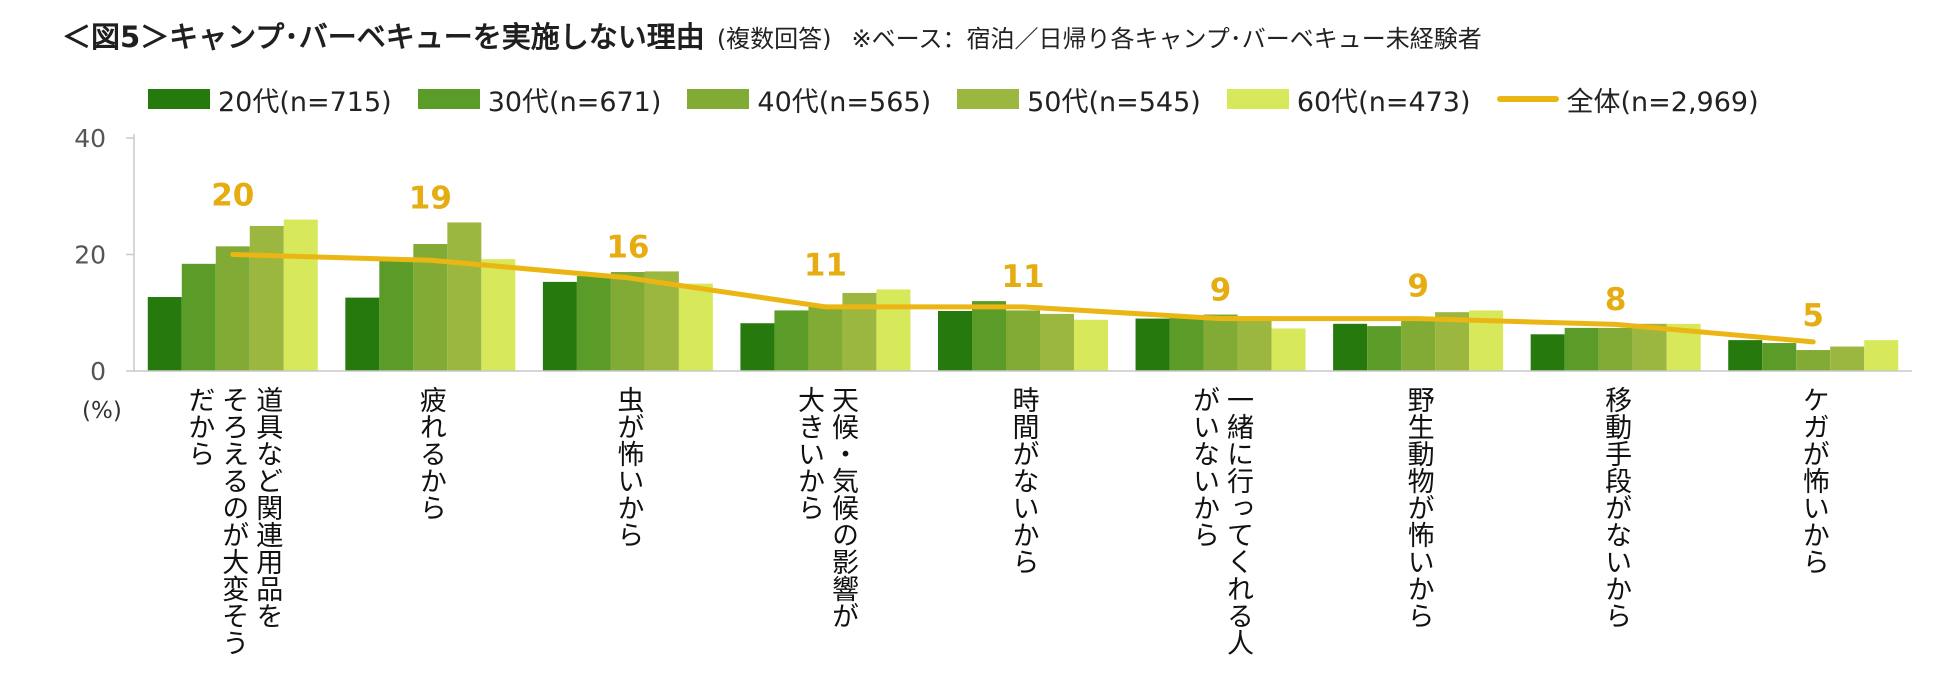 The width and height of the screenshot is (1950, 688). Describe the element at coordinates (843, 507) in the screenshot. I see `category-label: 天候・気候の影響が` at that location.